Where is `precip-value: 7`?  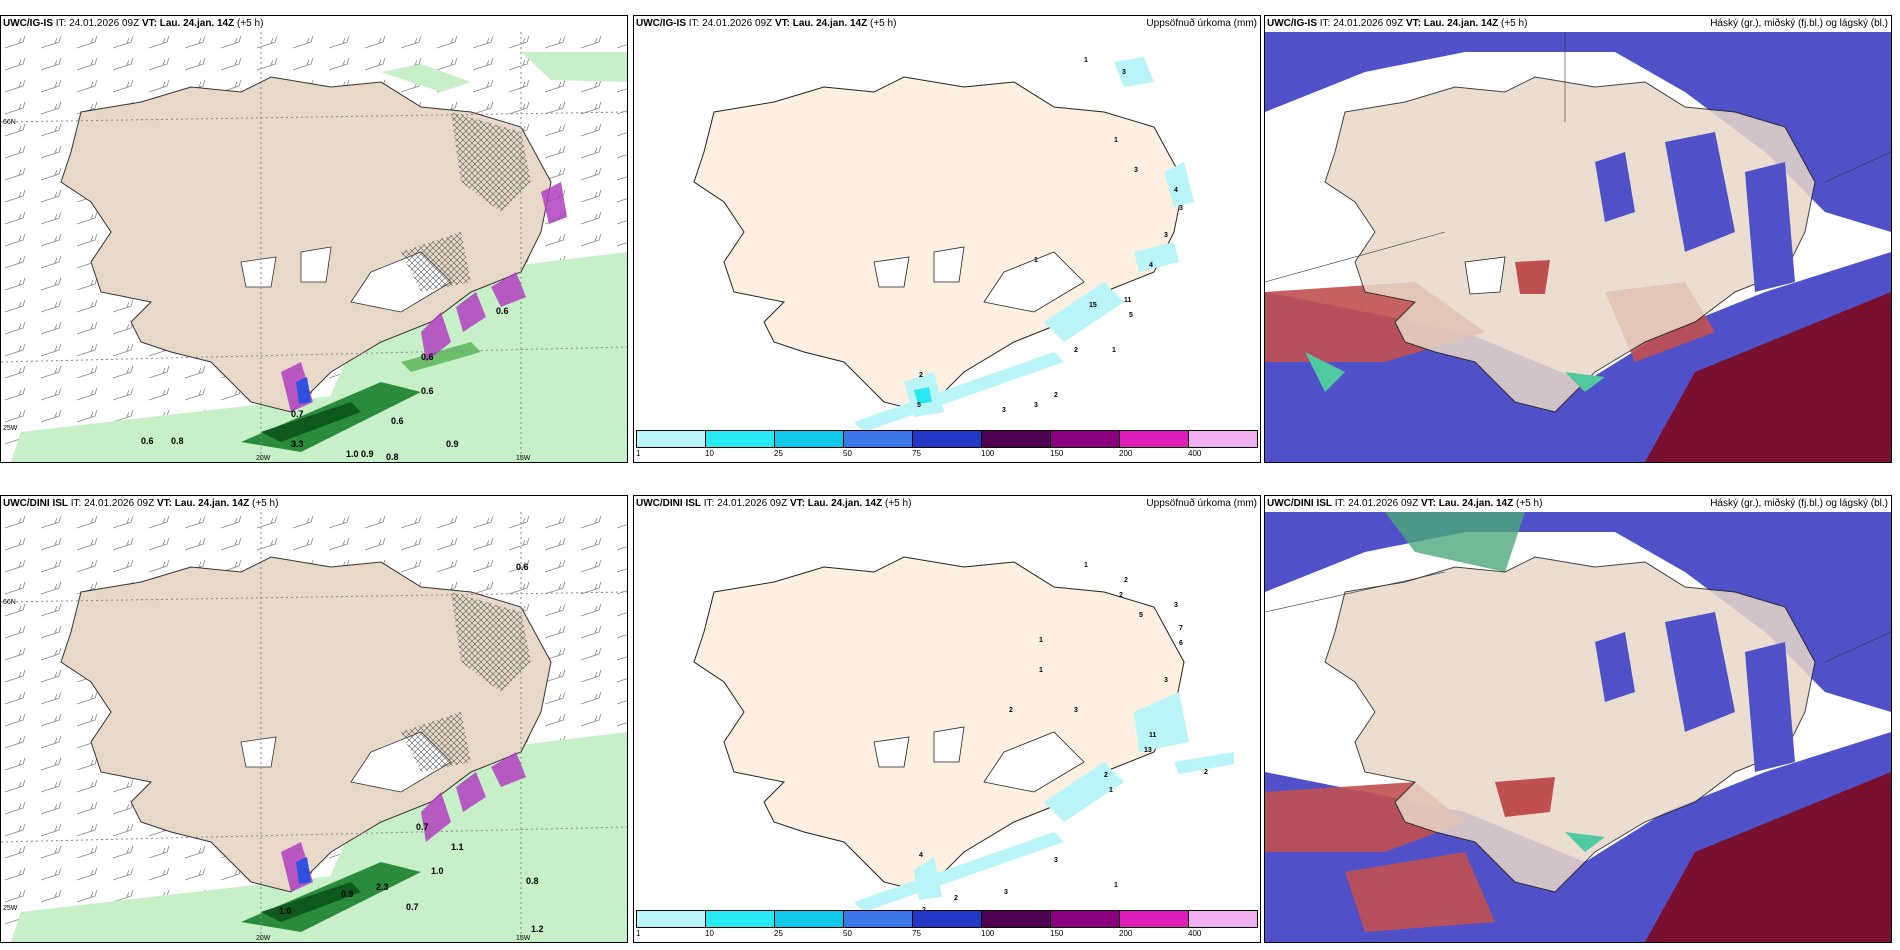 precip-value: 7 is located at coordinates (1181, 628).